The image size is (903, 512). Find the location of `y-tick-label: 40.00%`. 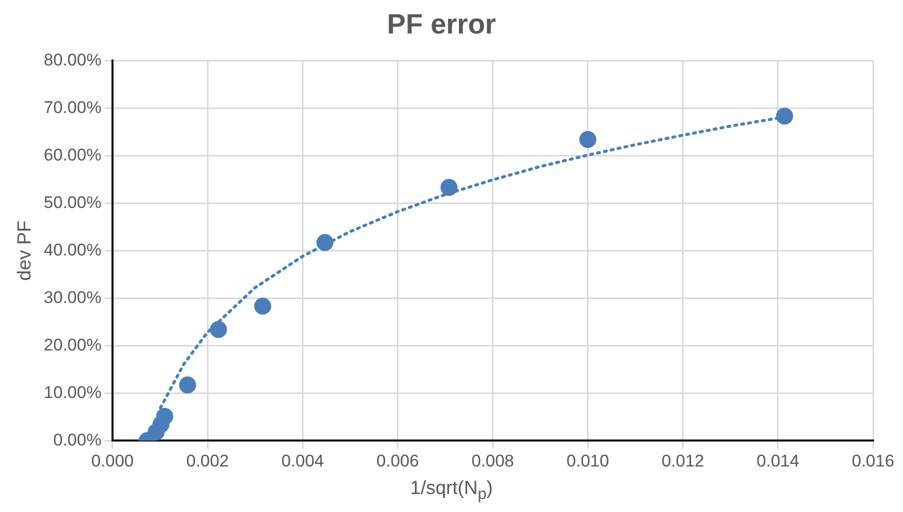

y-tick-label: 40.00% is located at coordinates (73, 250).